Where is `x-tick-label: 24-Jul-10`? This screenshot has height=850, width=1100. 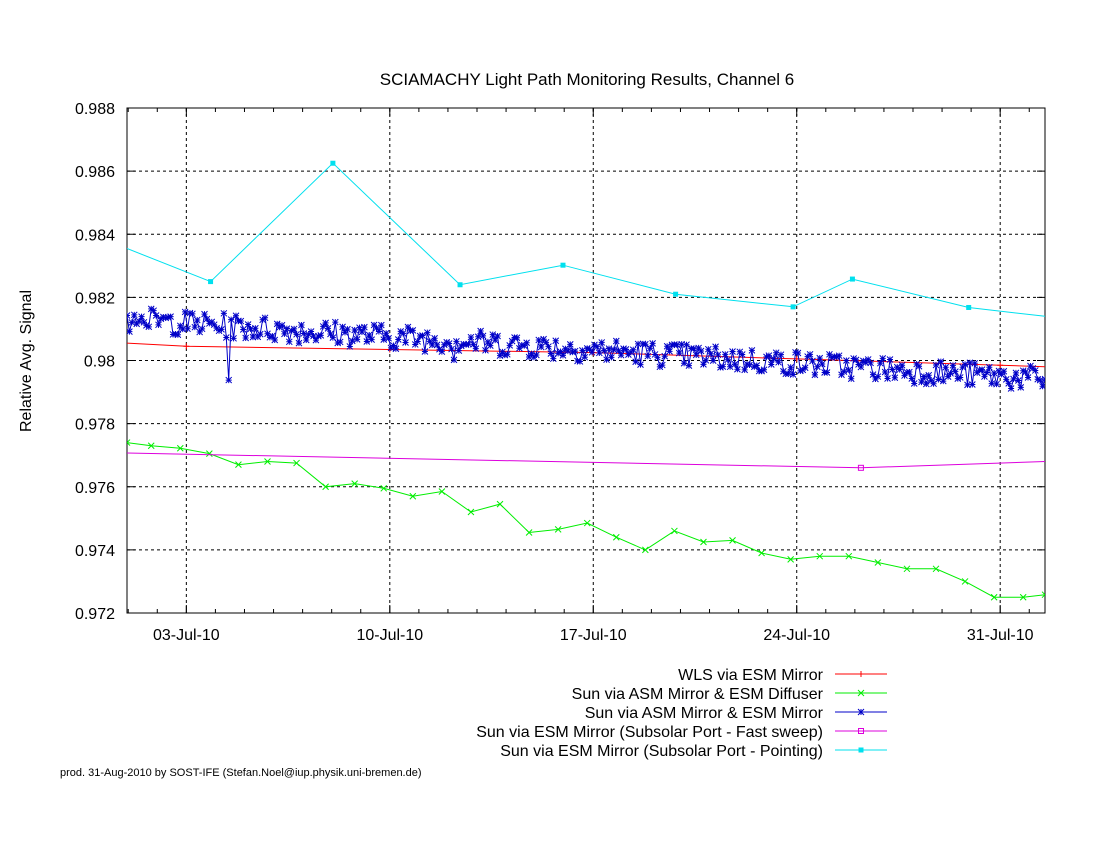 x-tick-label: 24-Jul-10 is located at coordinates (796, 635).